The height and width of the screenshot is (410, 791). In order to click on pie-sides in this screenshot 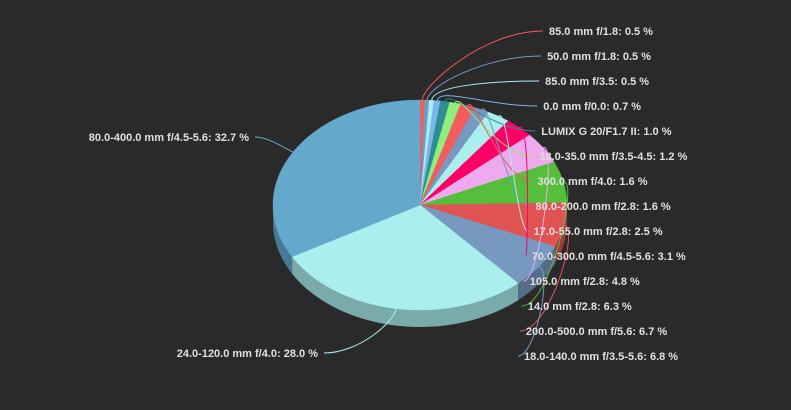, I will do `click(420, 266)`.